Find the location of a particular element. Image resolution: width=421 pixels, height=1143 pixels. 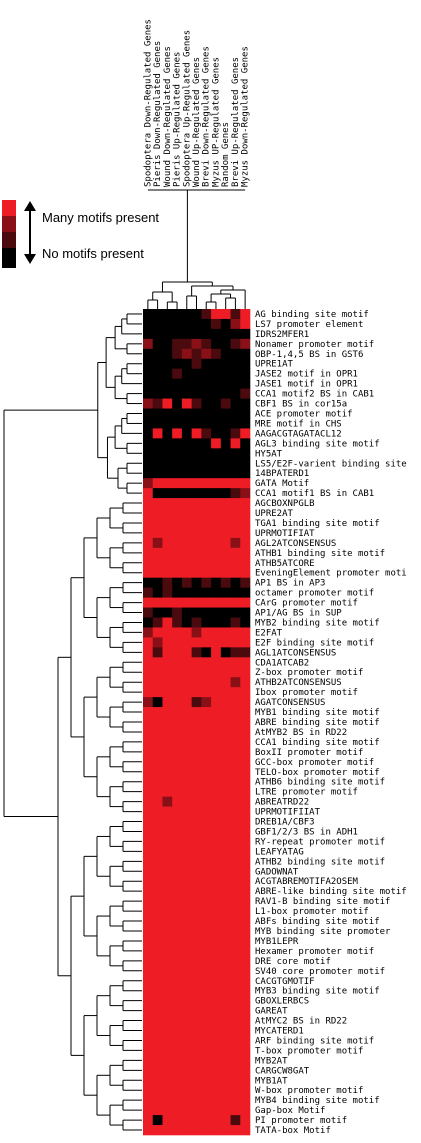

row-label: LTRE promoter motif is located at coordinates (306, 793).